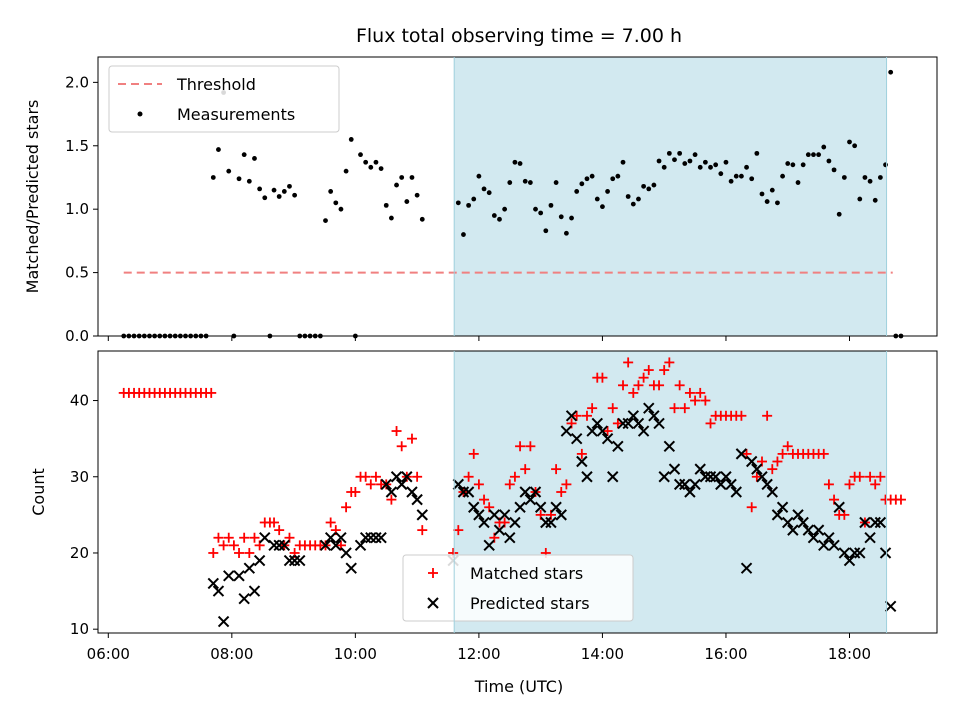  Describe the element at coordinates (224, 99) in the screenshot. I see `ratio-legend: Threshold Measurements` at that location.